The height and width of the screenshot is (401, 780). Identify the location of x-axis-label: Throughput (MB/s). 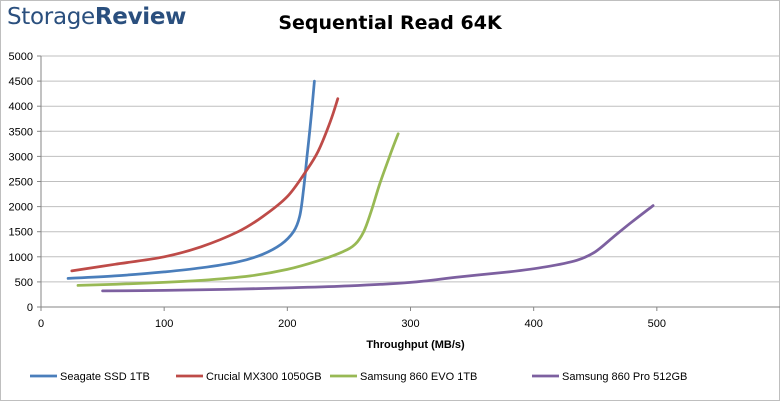
(415, 345).